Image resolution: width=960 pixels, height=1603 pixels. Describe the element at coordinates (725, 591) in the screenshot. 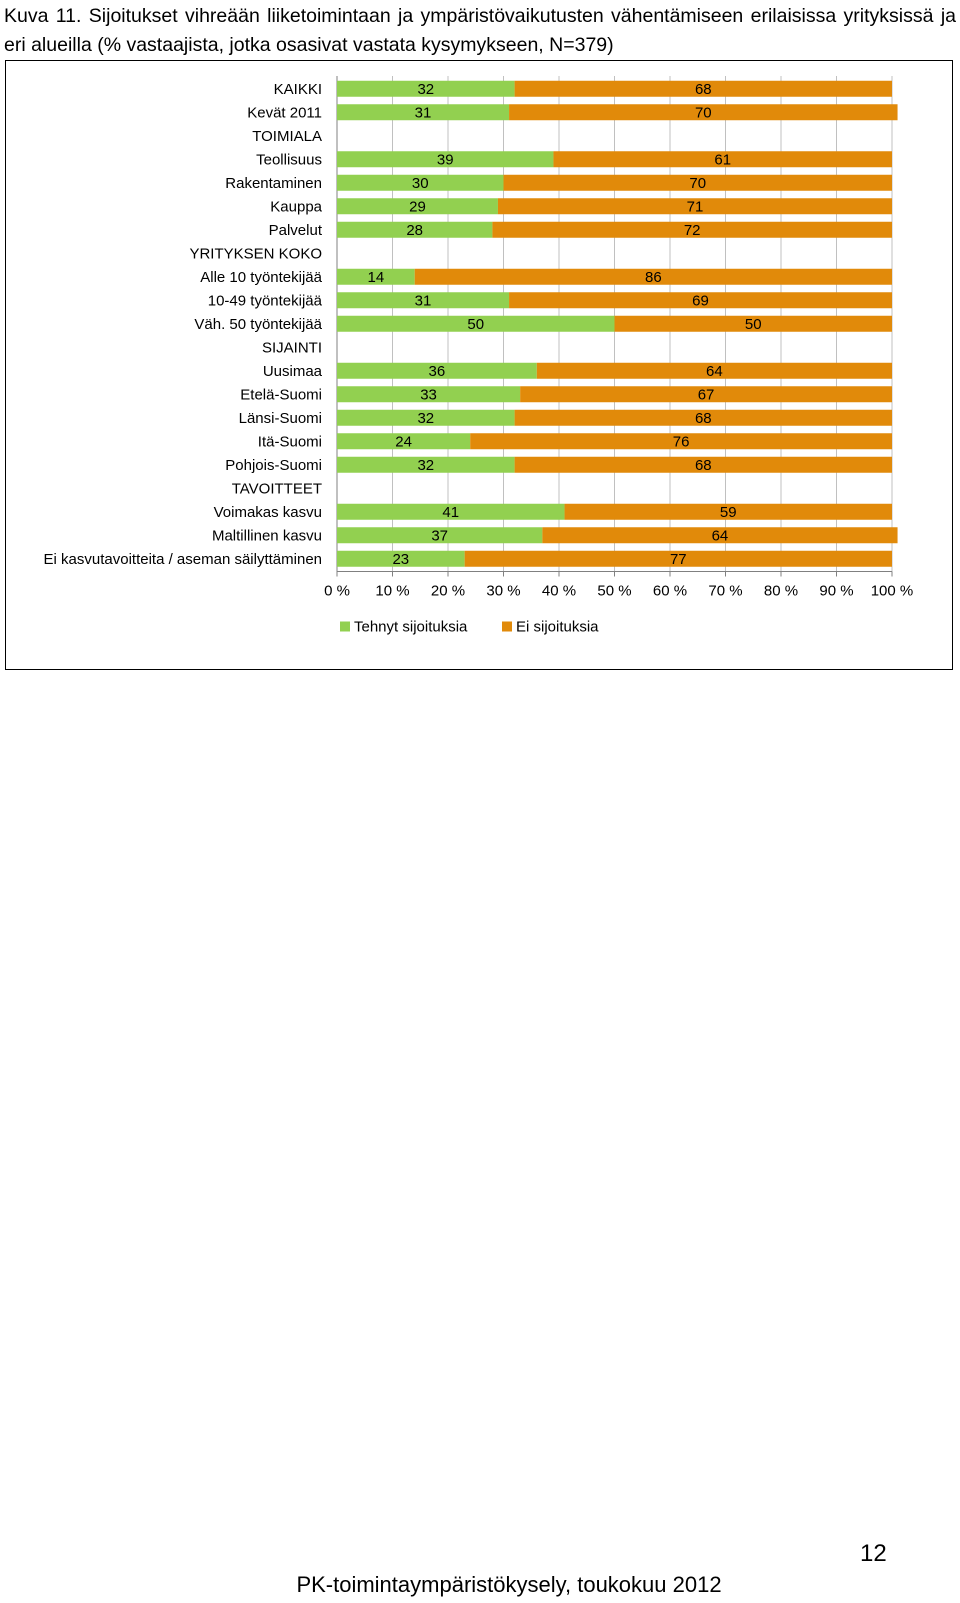

I see `x-tick-label: 70 %` at that location.